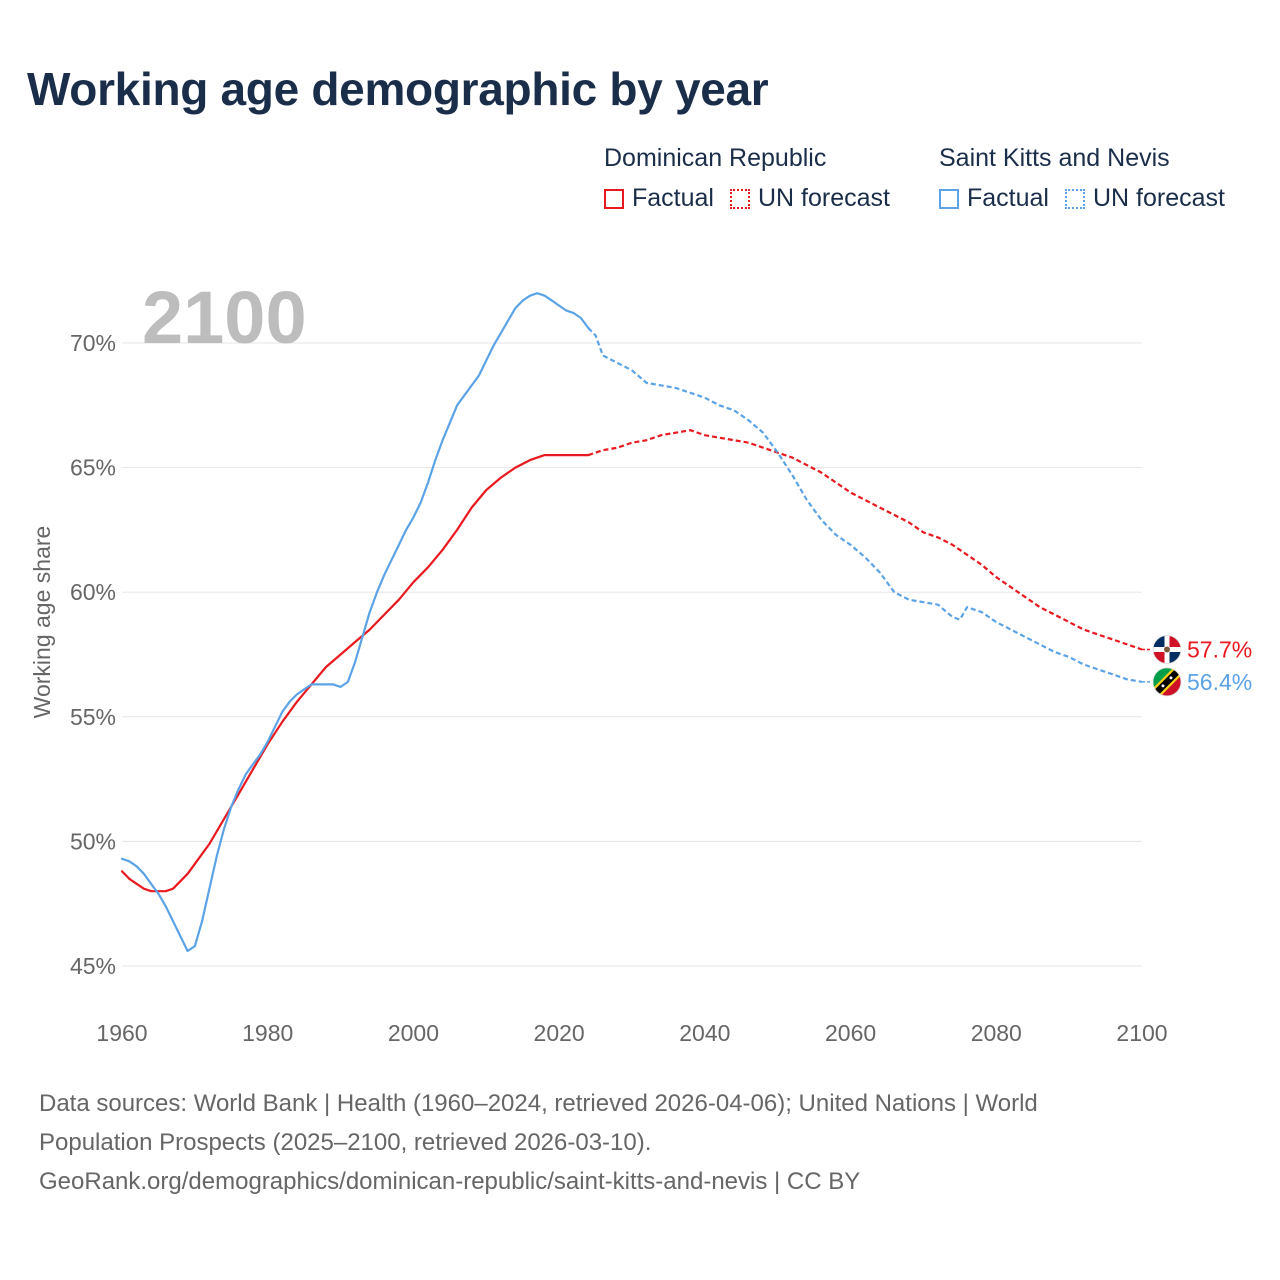 The image size is (1280, 1280). I want to click on x-tick-label: 2020, so click(559, 1033).